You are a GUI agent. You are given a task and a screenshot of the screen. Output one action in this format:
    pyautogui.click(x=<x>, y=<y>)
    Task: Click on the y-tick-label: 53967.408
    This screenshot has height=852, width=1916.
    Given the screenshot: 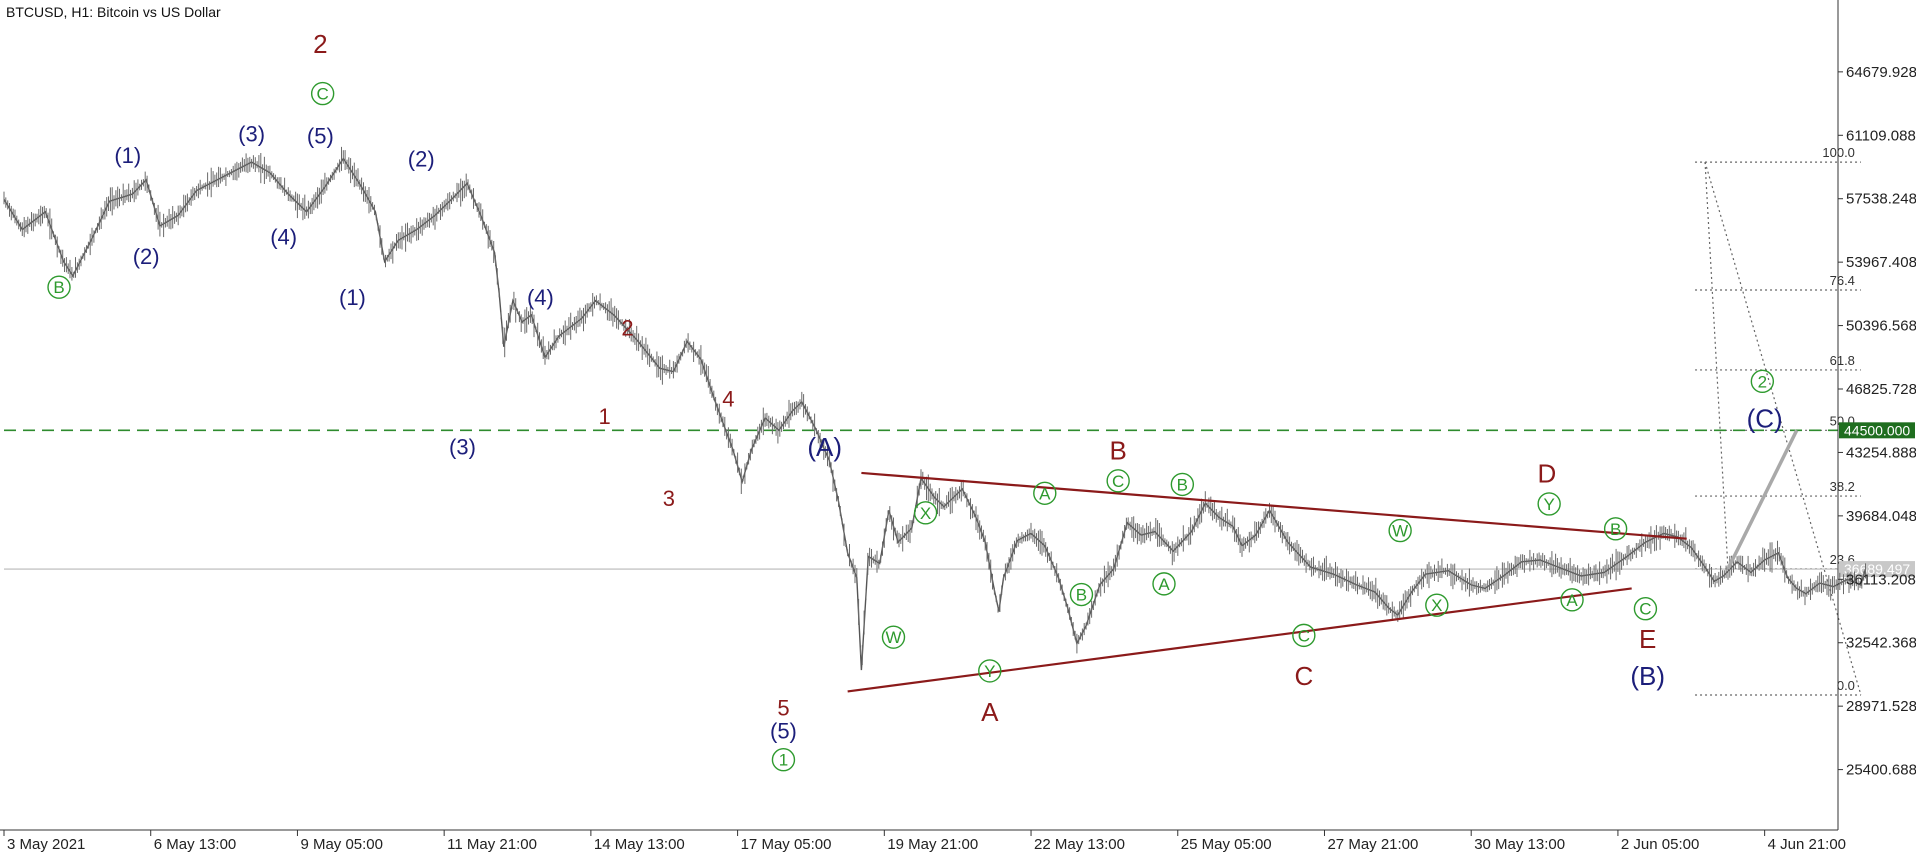 What is the action you would take?
    pyautogui.click(x=1881, y=262)
    